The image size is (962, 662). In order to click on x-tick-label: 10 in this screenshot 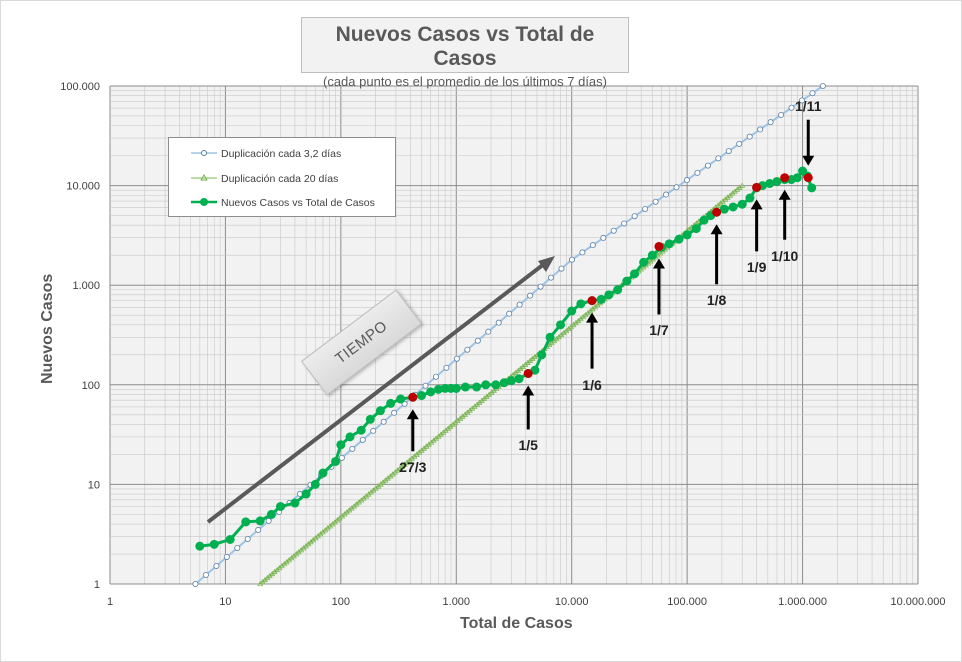, I will do `click(225, 602)`.